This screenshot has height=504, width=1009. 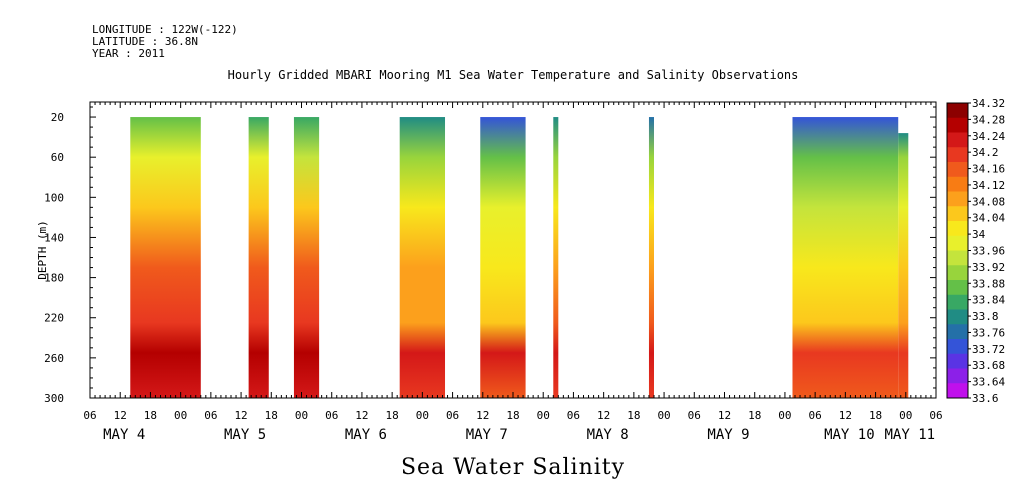 What do you see at coordinates (988, 283) in the screenshot?
I see `colorbar-label: 33.88` at bounding box center [988, 283].